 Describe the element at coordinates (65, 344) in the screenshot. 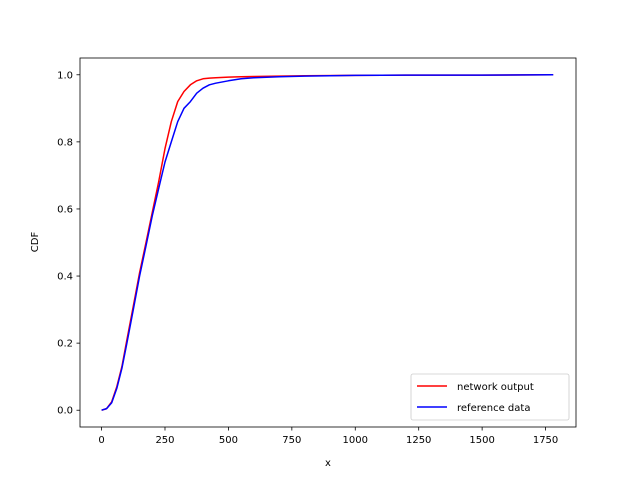

I see `y-tick-label: 0.2` at that location.